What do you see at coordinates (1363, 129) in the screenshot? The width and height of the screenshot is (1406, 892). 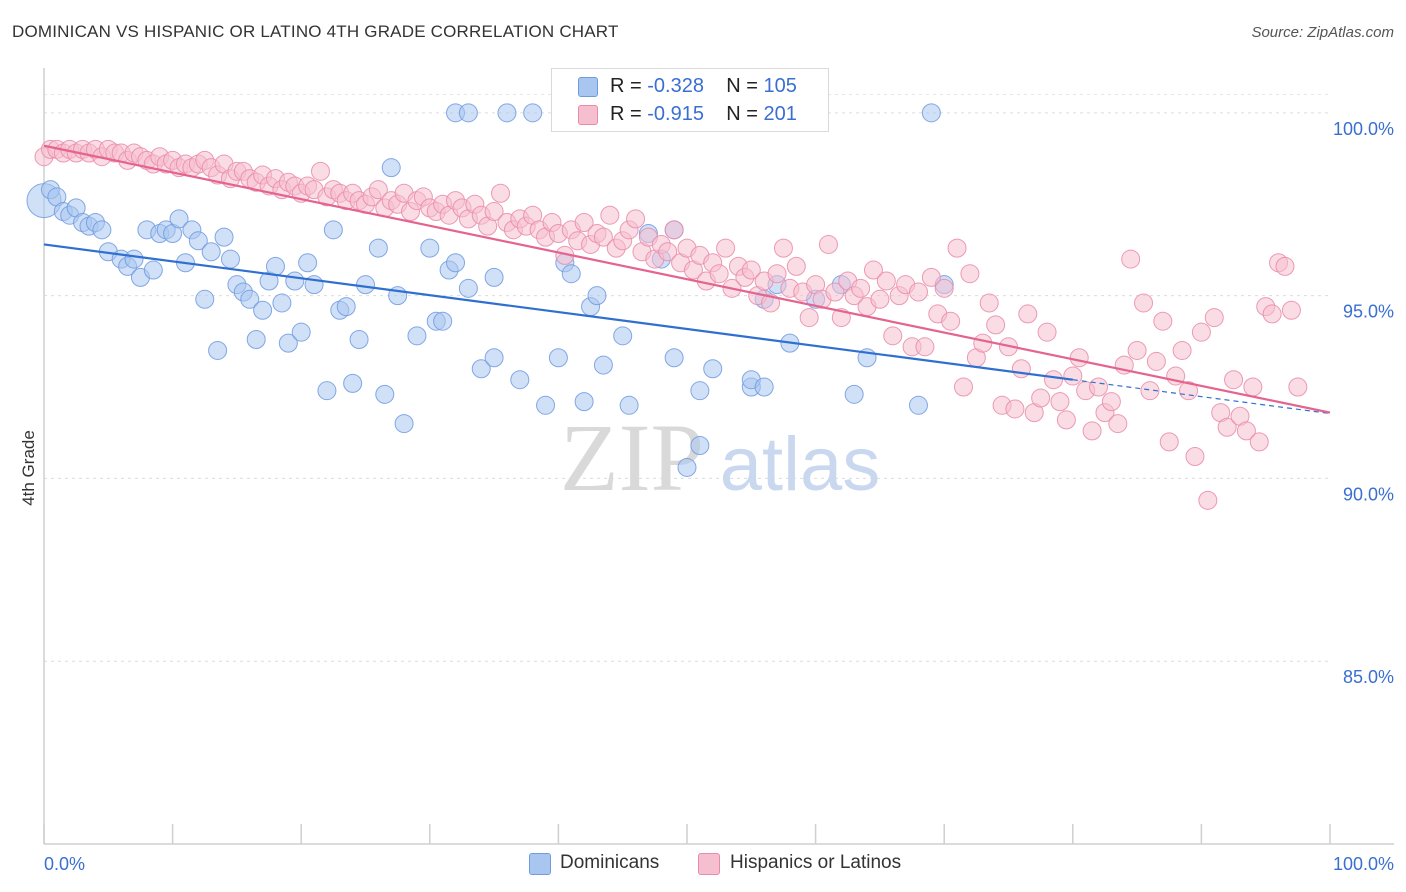 I see `y-tick-label: 100.0%` at bounding box center [1363, 129].